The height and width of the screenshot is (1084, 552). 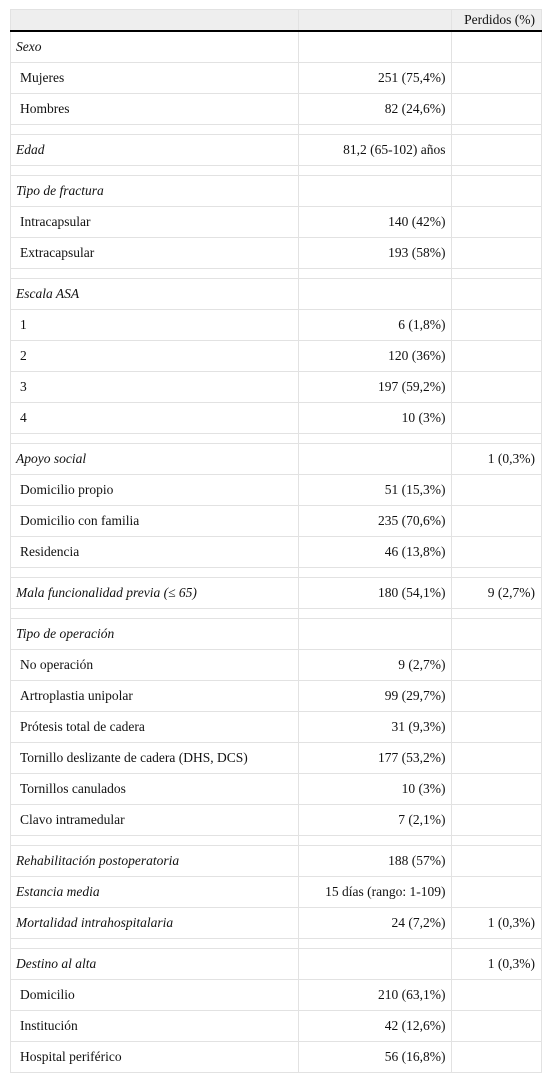 I want to click on section-row: Apoyo social 1 (0,3%), so click(x=275, y=459).